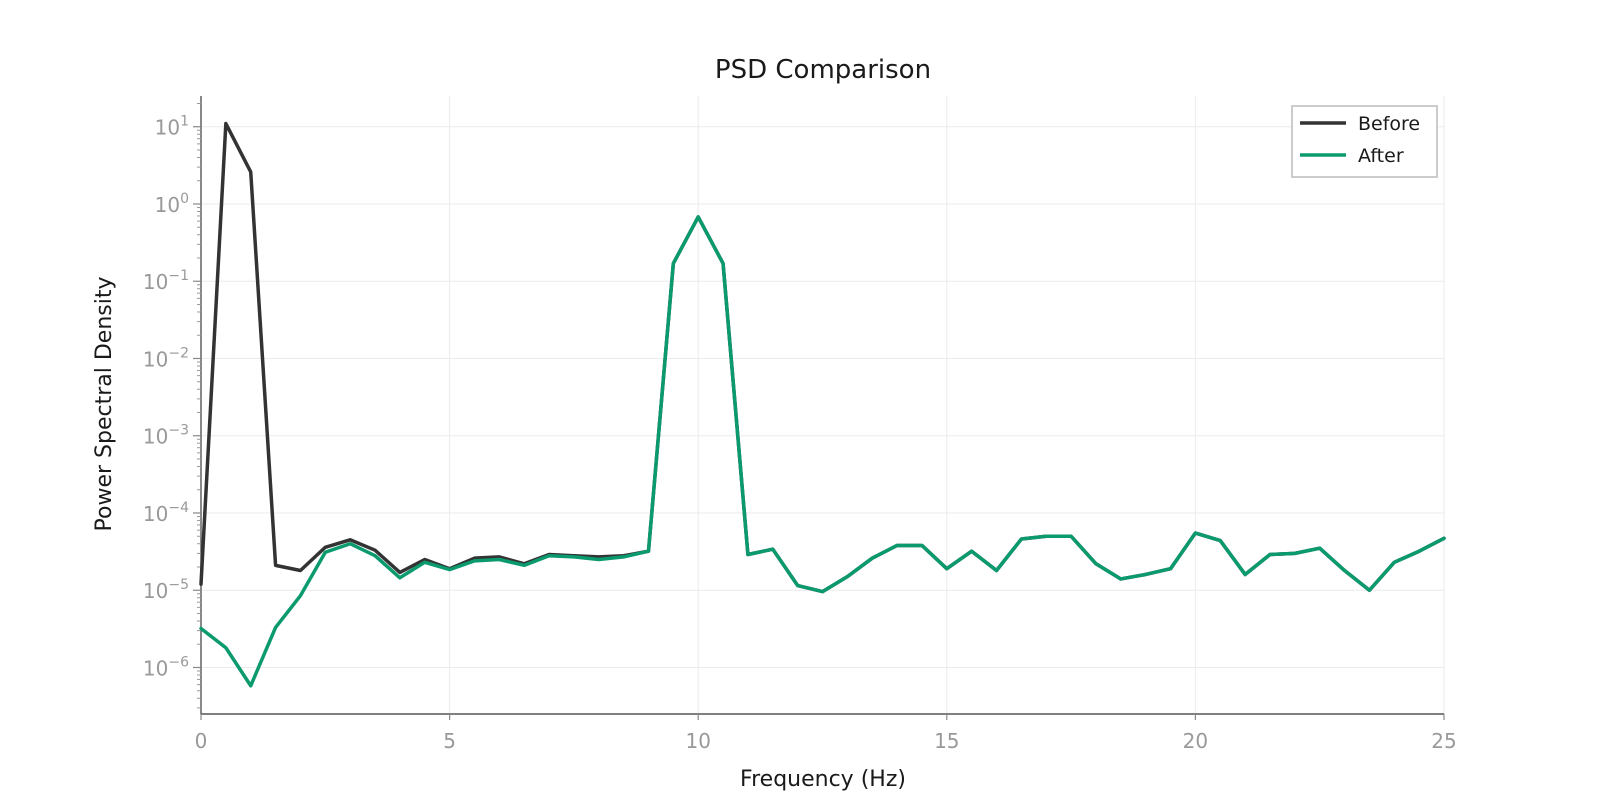  Describe the element at coordinates (946, 741) in the screenshot. I see `x-tick-label: 15` at that location.